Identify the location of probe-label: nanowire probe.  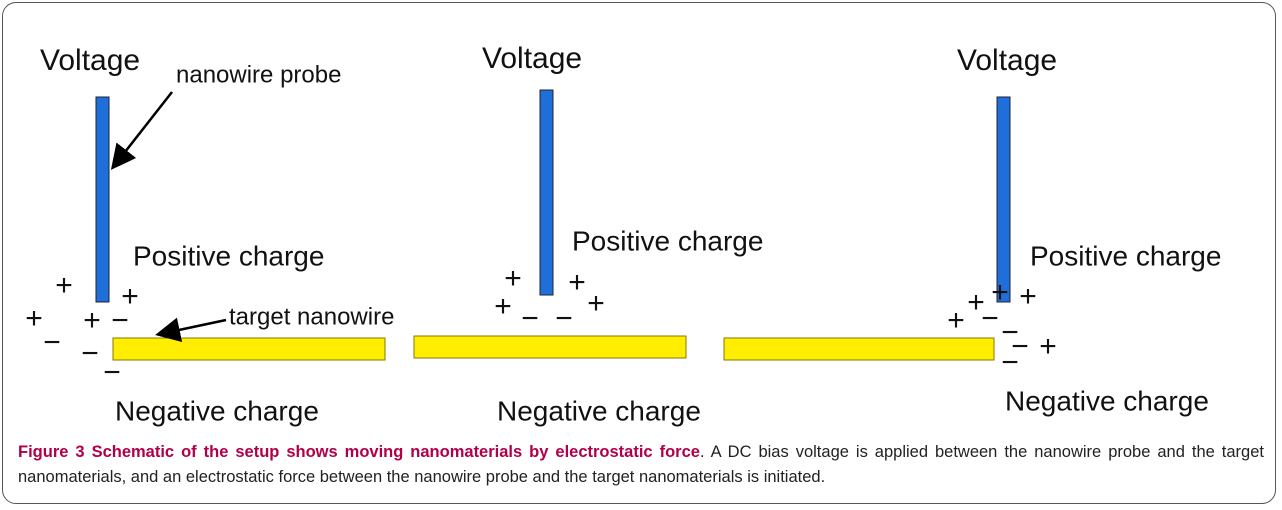
(258, 74).